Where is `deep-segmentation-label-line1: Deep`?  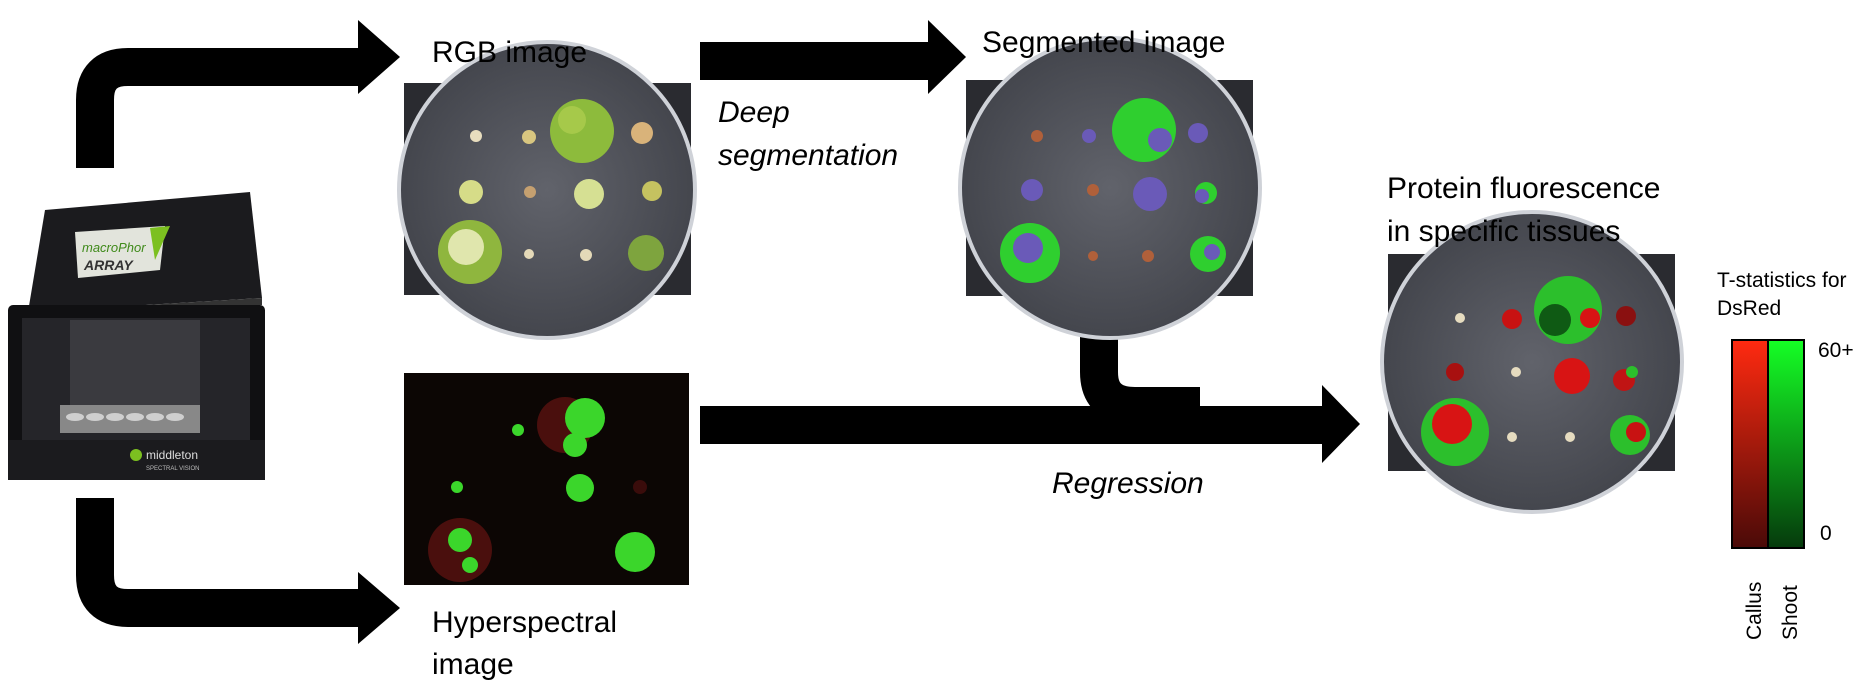
deep-segmentation-label-line1: Deep is located at coordinates (754, 112).